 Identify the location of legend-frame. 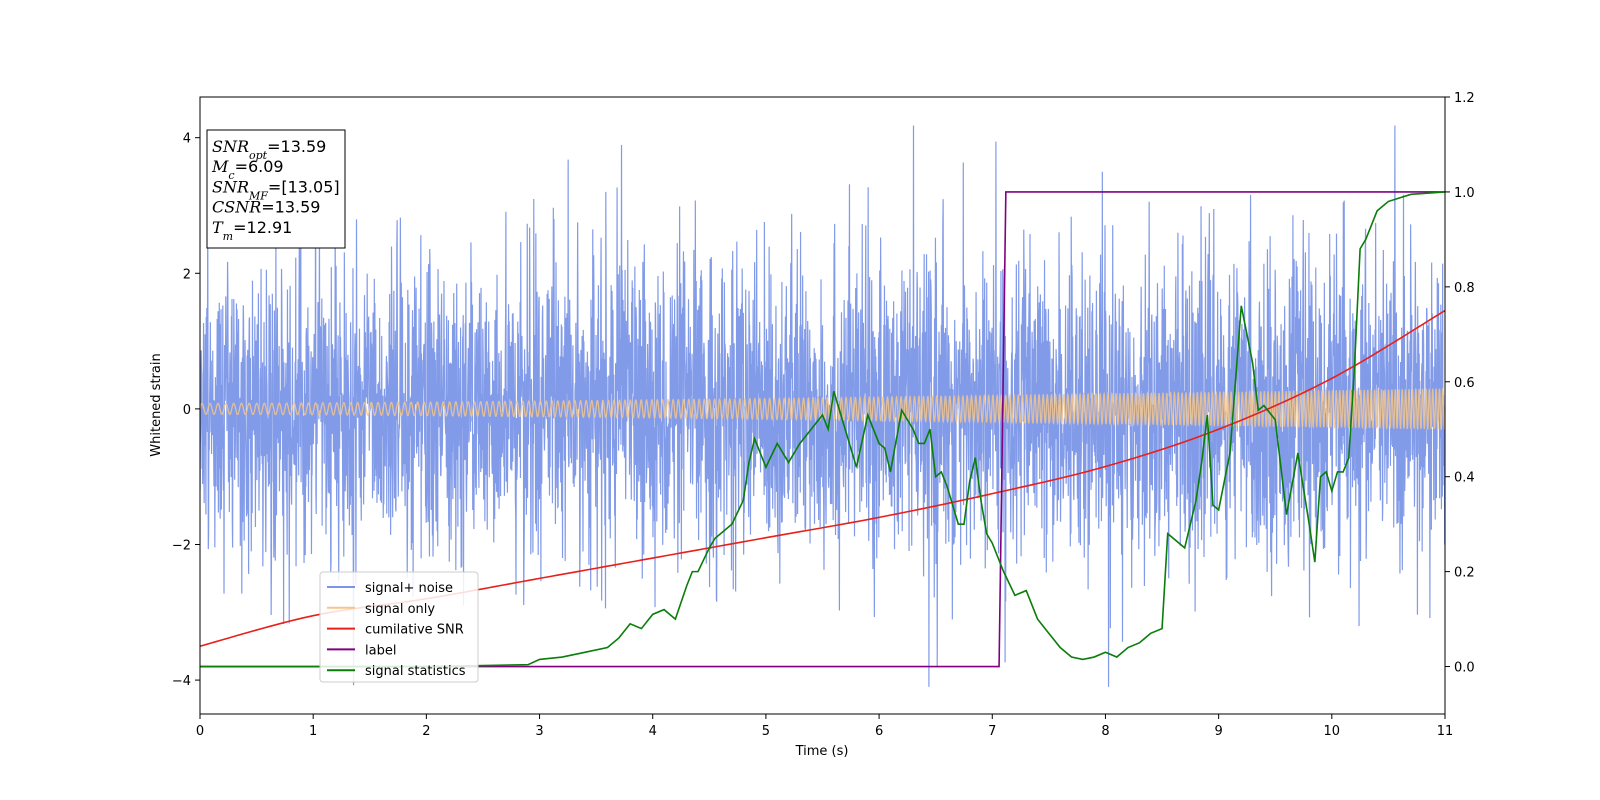
(399, 627).